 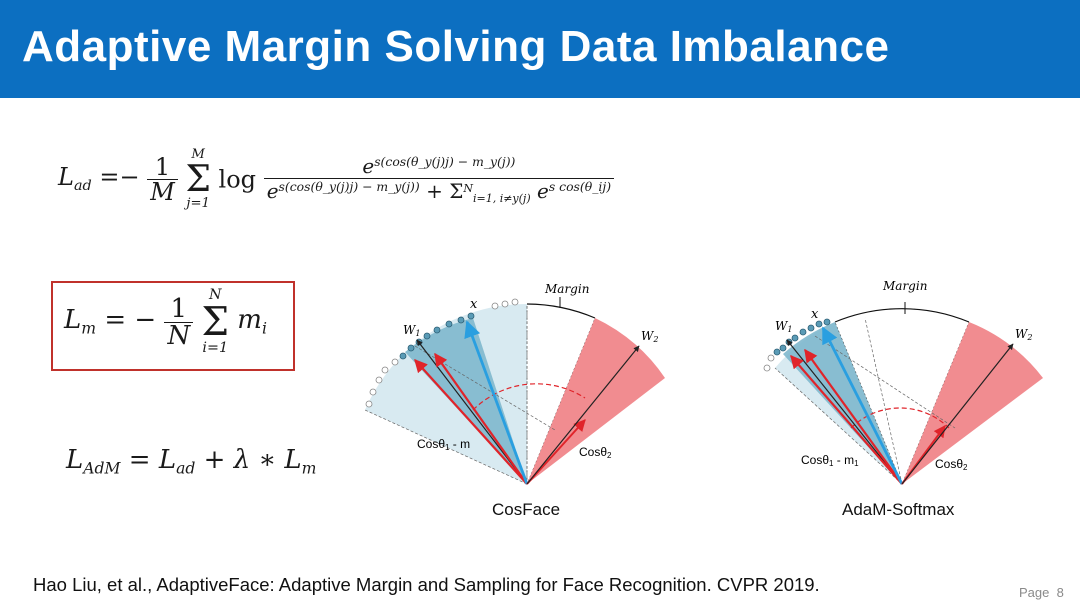 I want to click on angle-arc, so click(x=529, y=397).